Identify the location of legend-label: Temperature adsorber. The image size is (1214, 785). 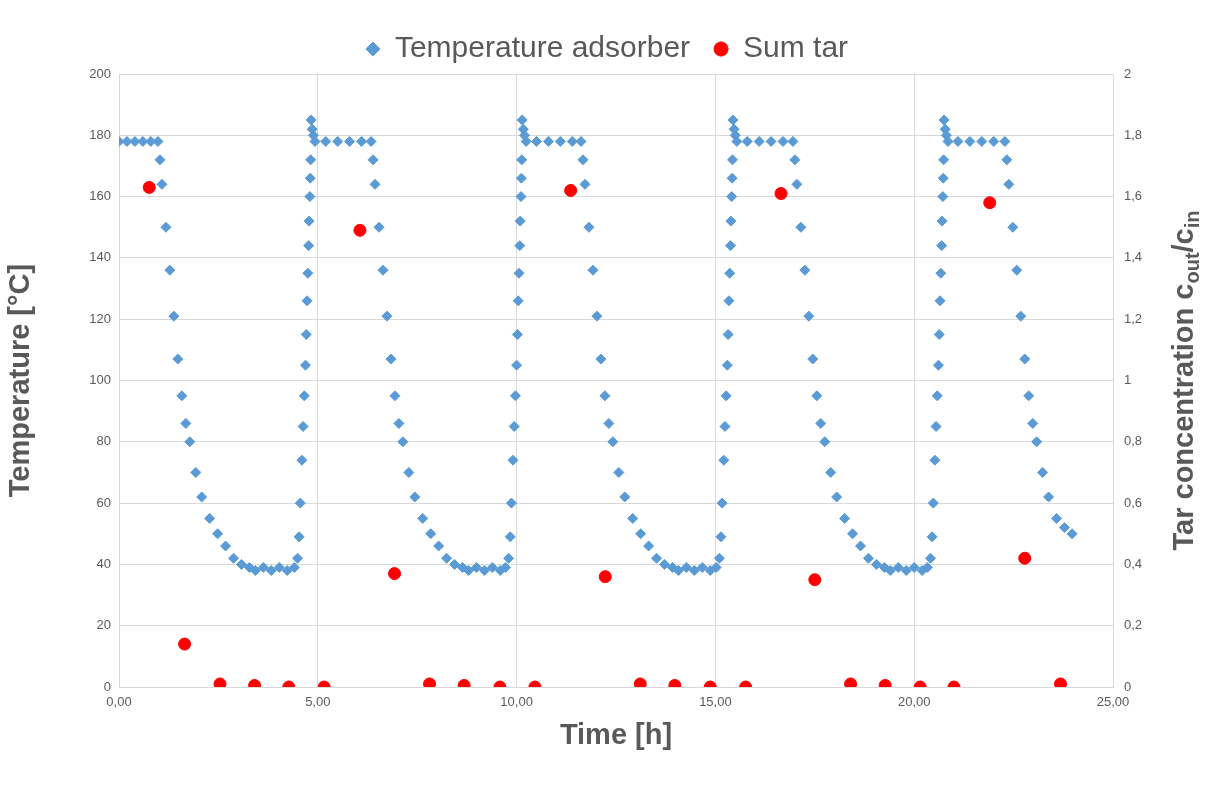
(542, 47).